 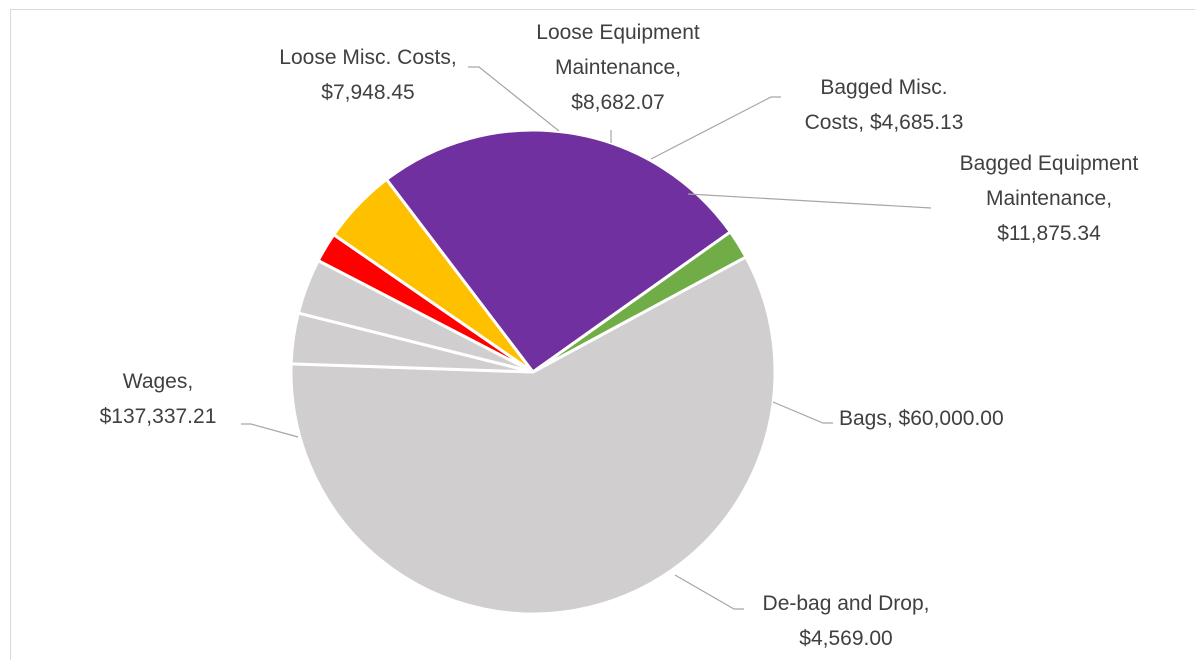 What do you see at coordinates (715, 128) in the screenshot?
I see `leader-line-bagged-misc` at bounding box center [715, 128].